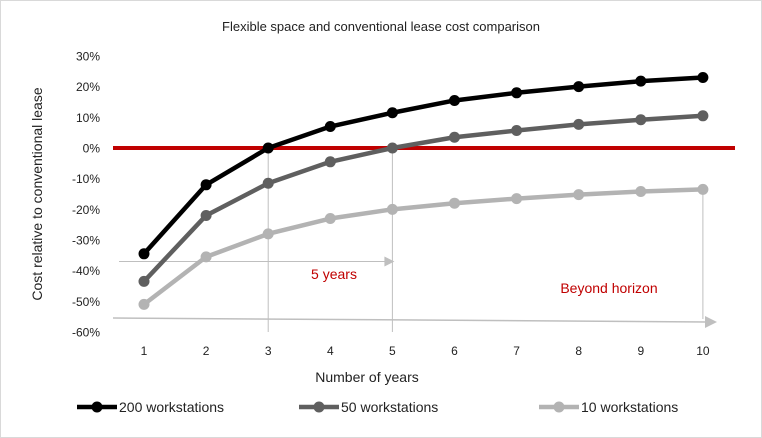  What do you see at coordinates (88, 57) in the screenshot?
I see `y-tick-label: 30%` at bounding box center [88, 57].